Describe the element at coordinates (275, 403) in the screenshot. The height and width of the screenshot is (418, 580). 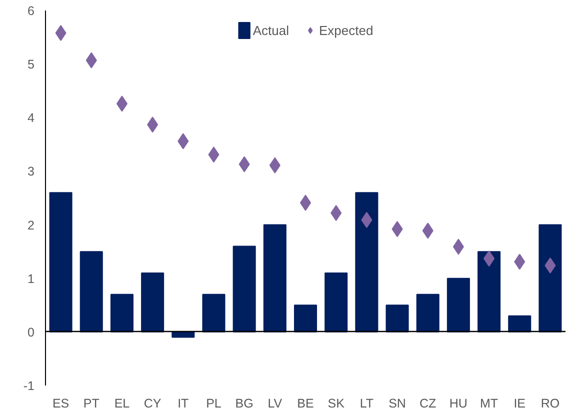
I see `x-tick-label: LV` at that location.